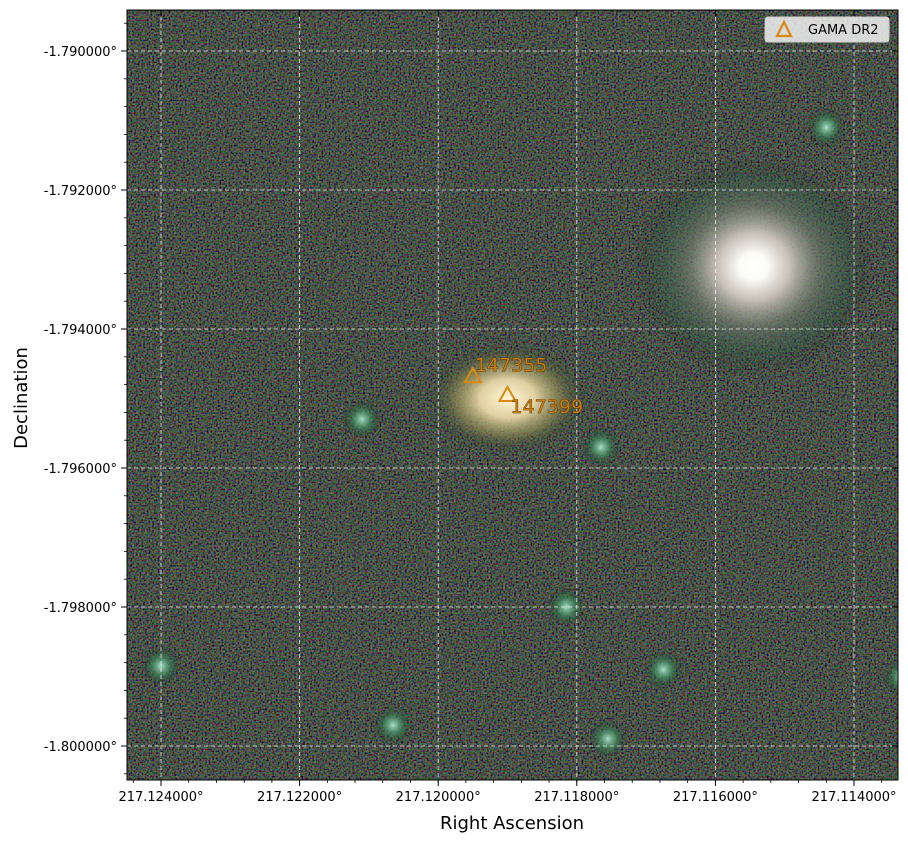  Describe the element at coordinates (715, 797) in the screenshot. I see `x-tick-label-4: 217.116000°` at that location.